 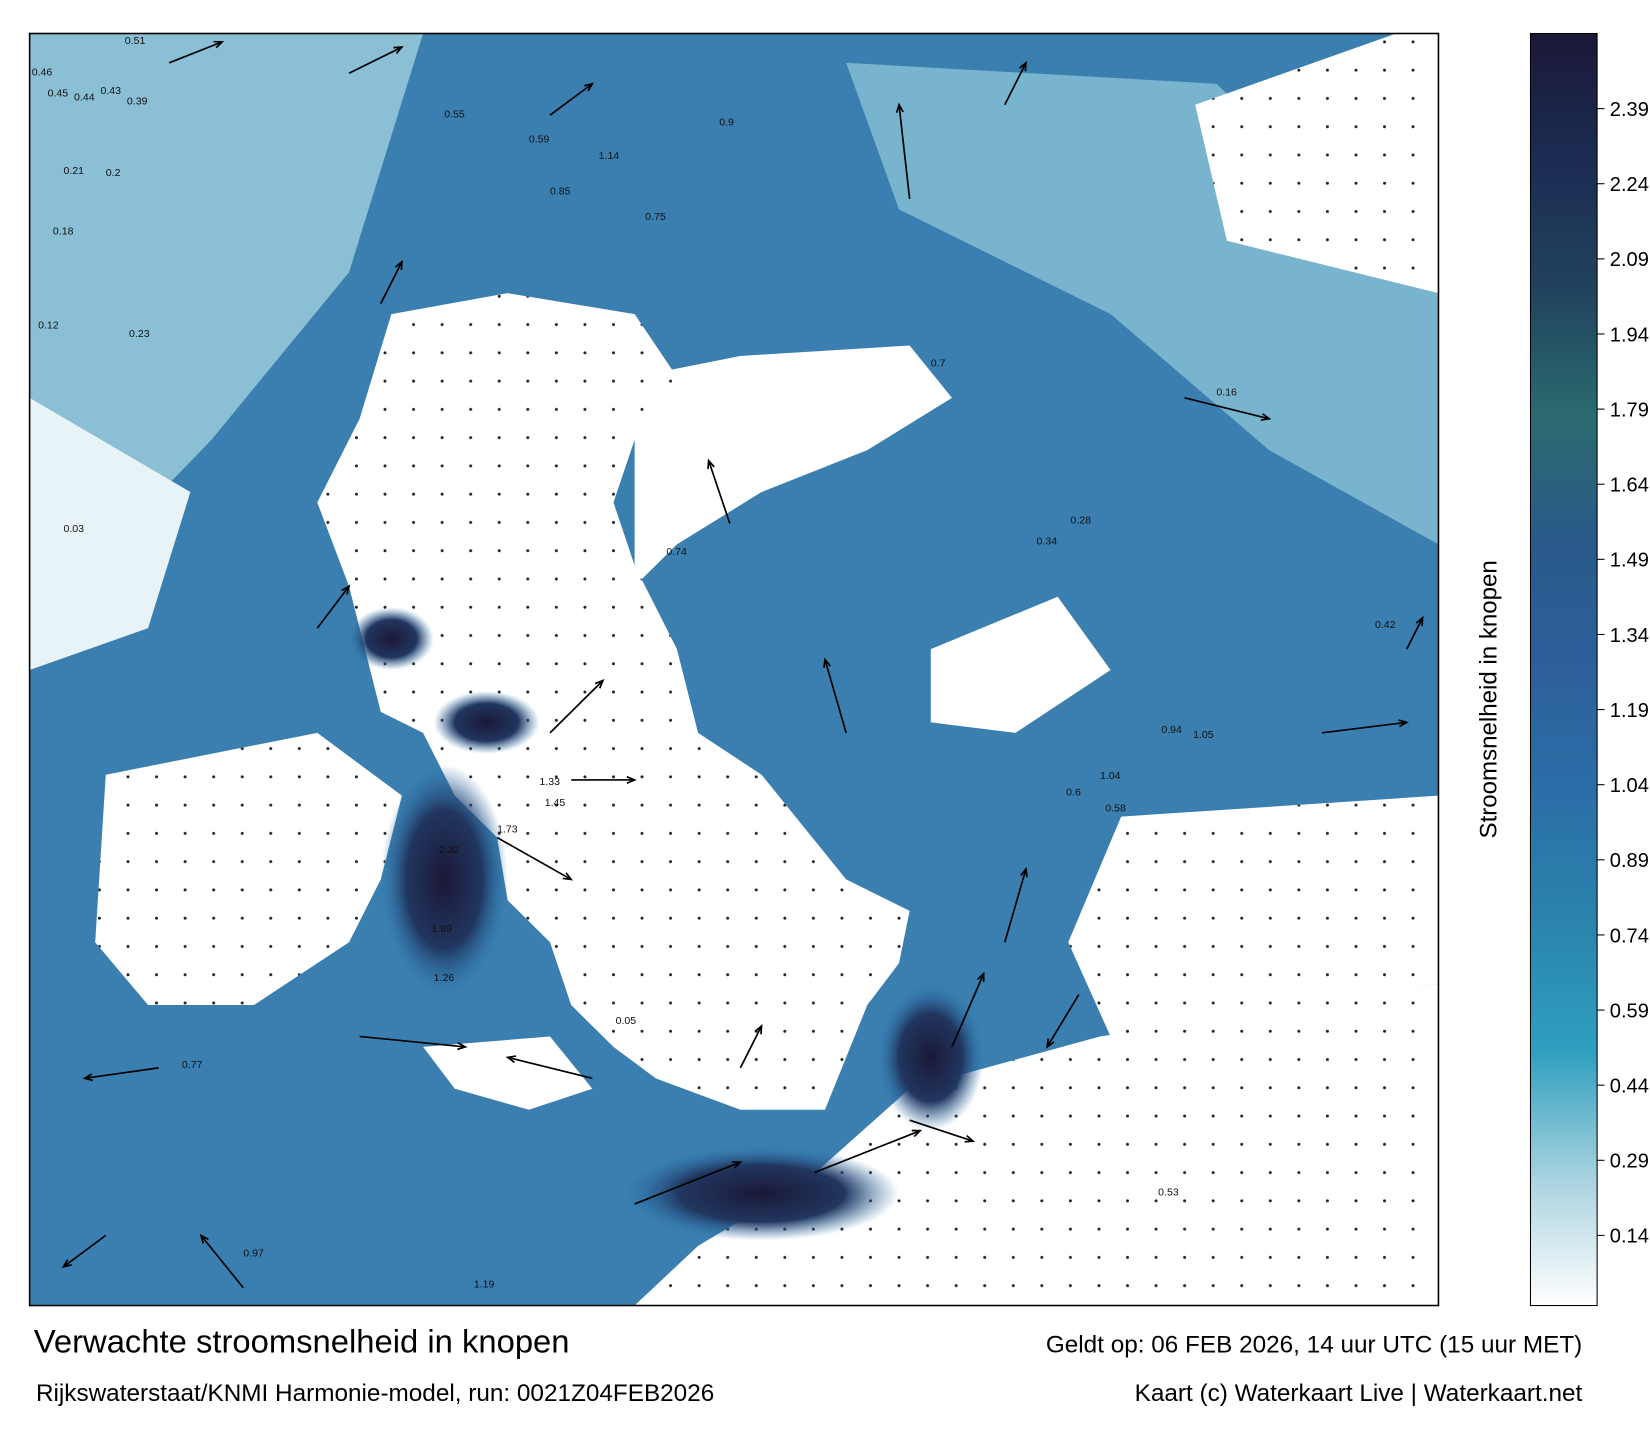 What do you see at coordinates (42, 72) in the screenshot?
I see `current-label: 0.46` at bounding box center [42, 72].